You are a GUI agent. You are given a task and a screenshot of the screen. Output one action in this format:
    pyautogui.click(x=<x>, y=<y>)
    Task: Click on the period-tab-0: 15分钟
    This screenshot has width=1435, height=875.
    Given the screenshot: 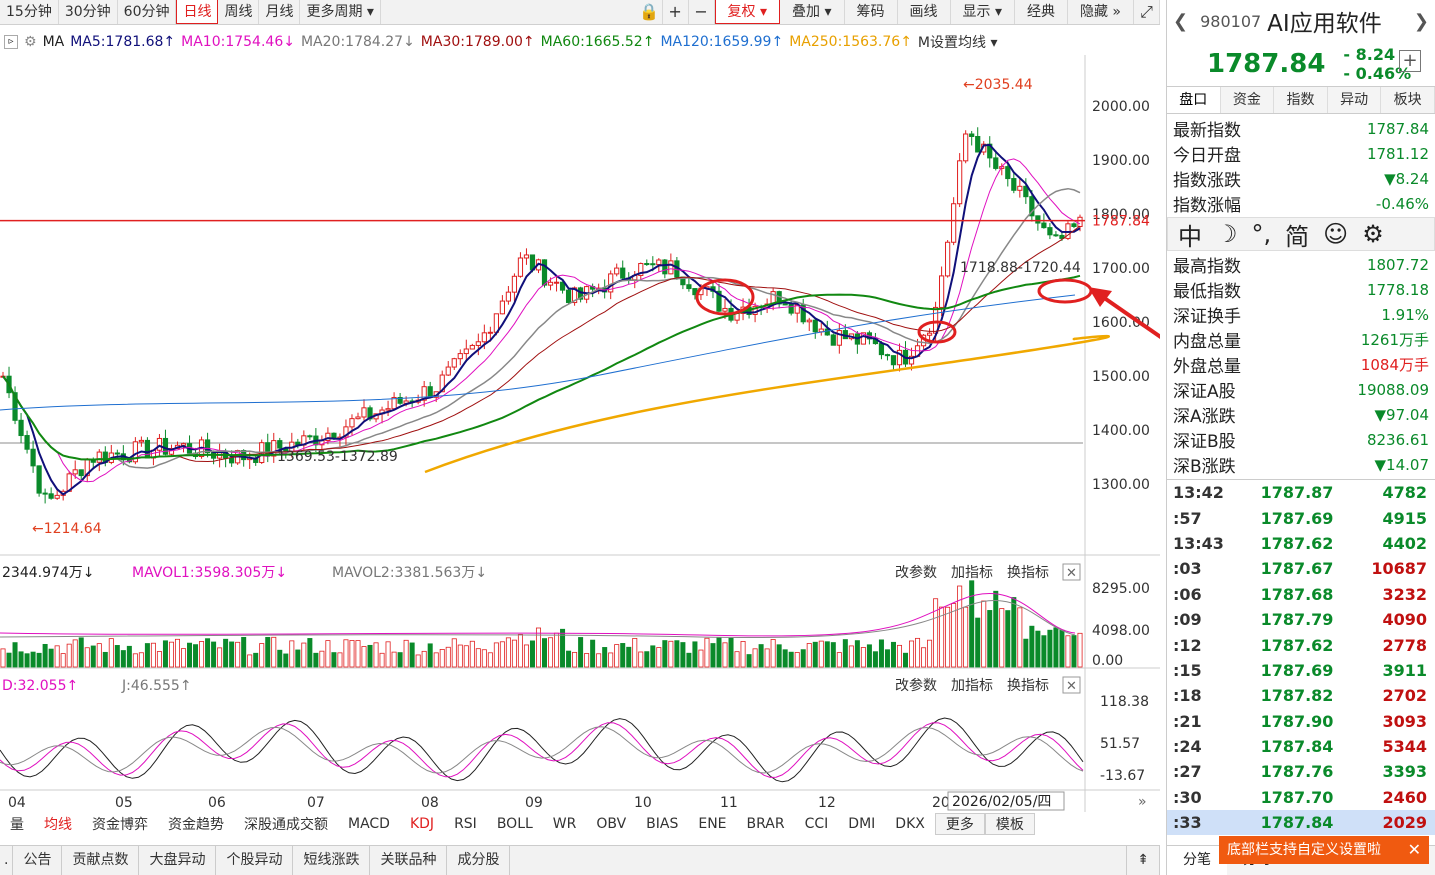 What is the action you would take?
    pyautogui.click(x=29, y=12)
    